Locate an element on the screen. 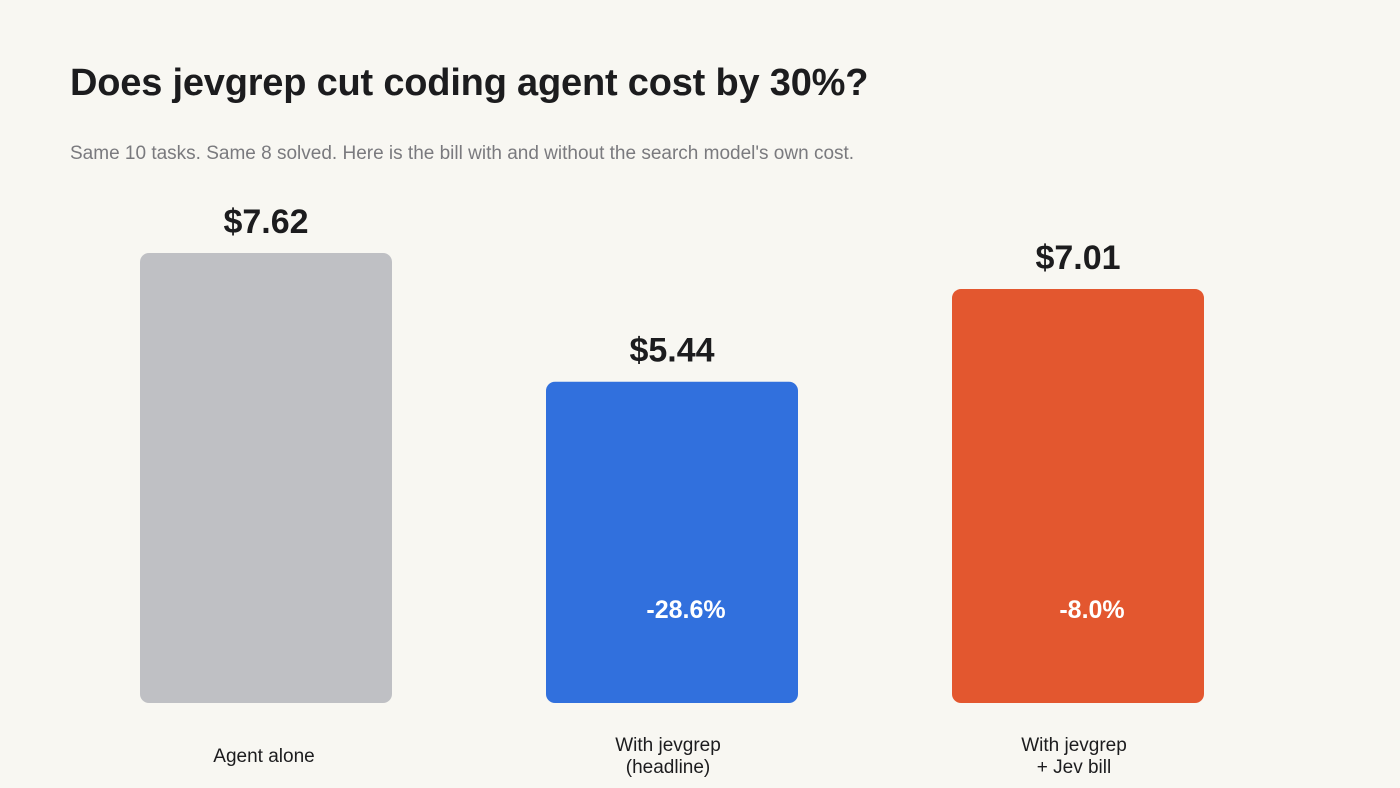  category-label-line: (headline) is located at coordinates (668, 767).